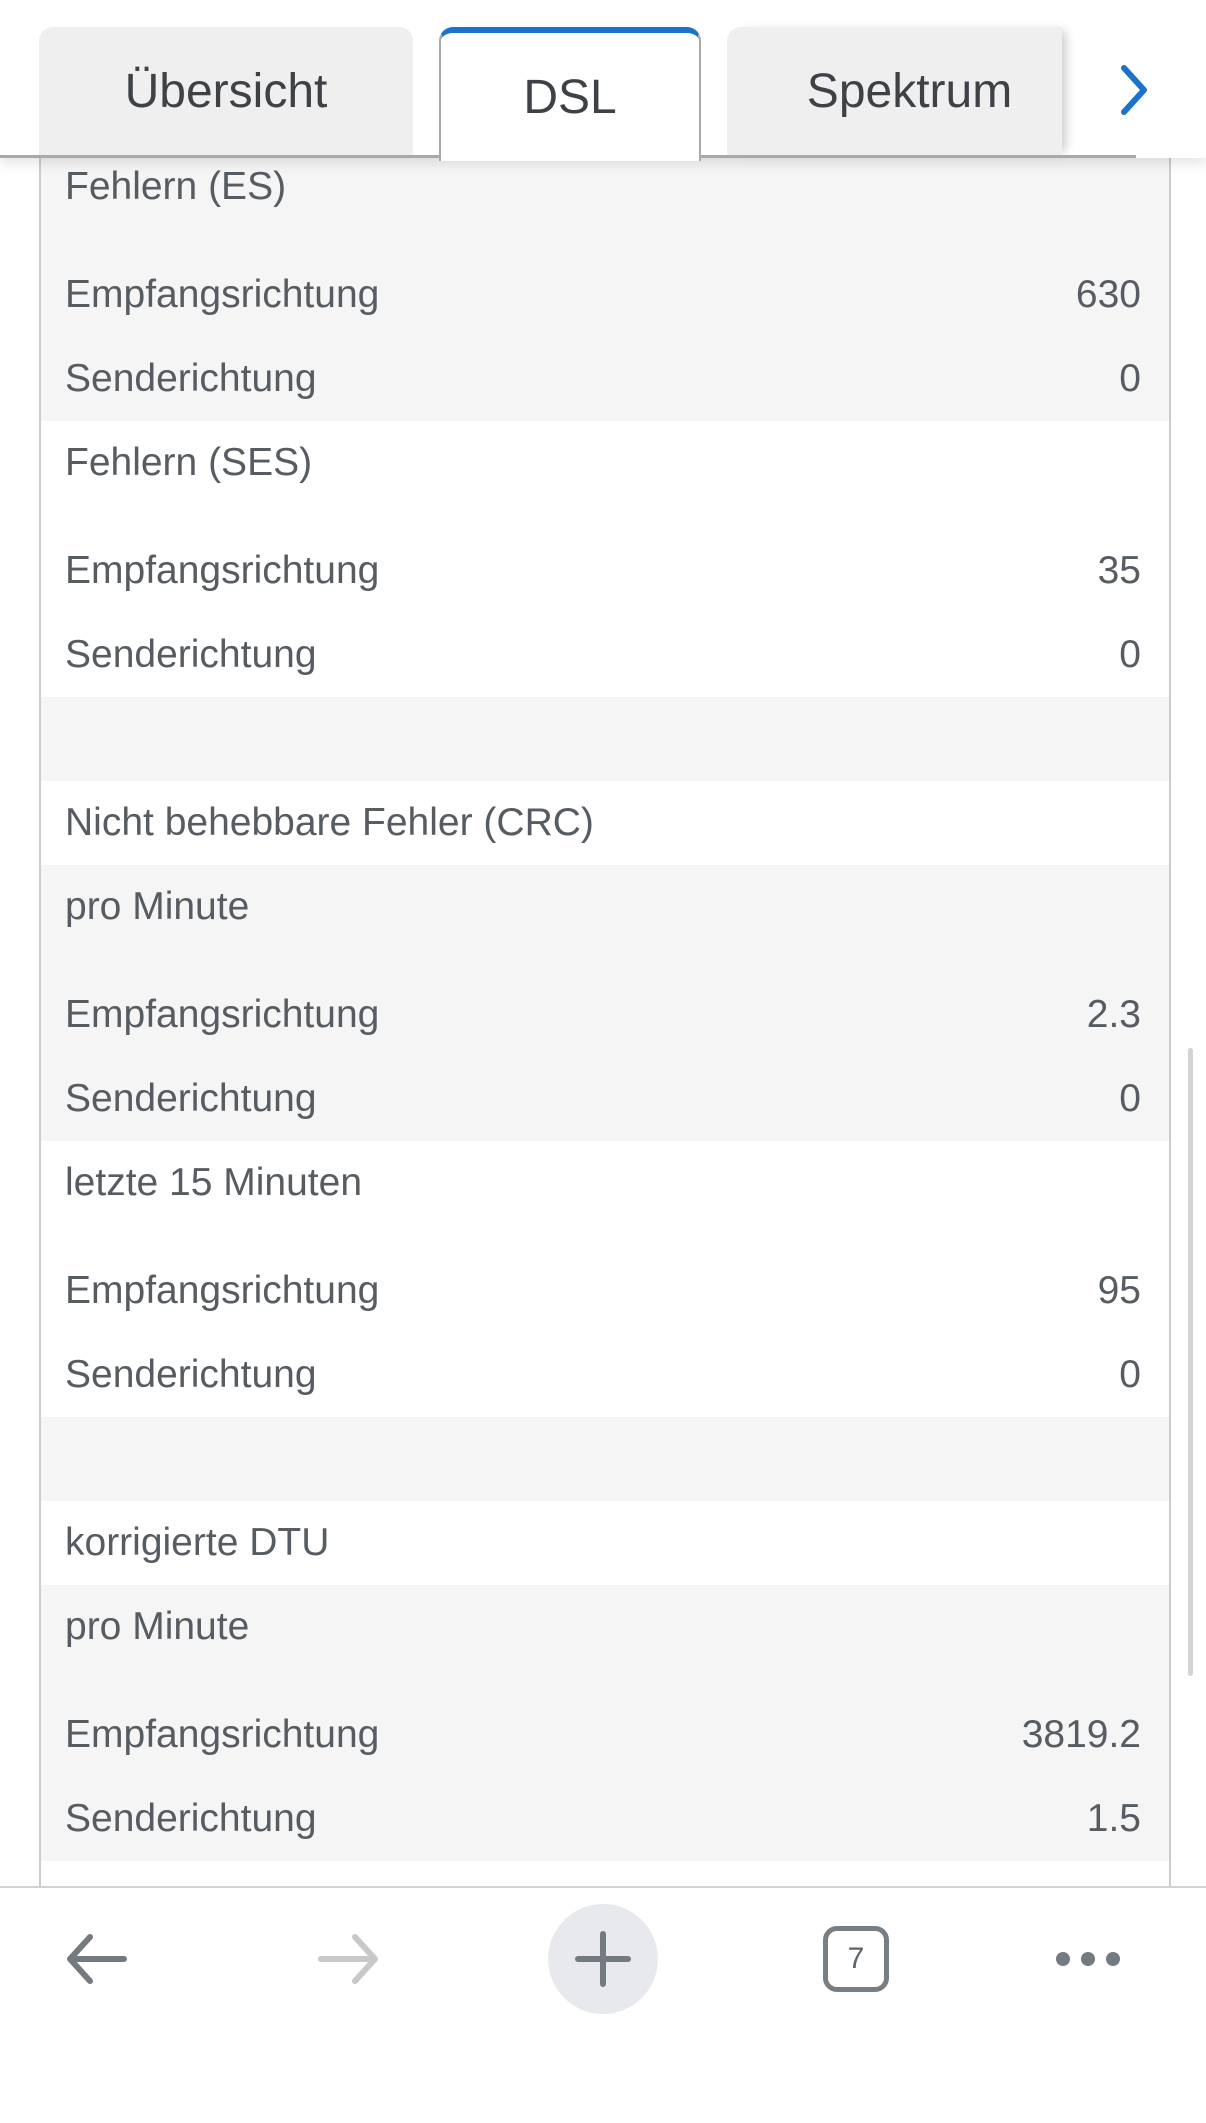 The height and width of the screenshot is (2123, 1206). Describe the element at coordinates (1081, 1734) in the screenshot. I see `stat-value: 3819.2` at that location.